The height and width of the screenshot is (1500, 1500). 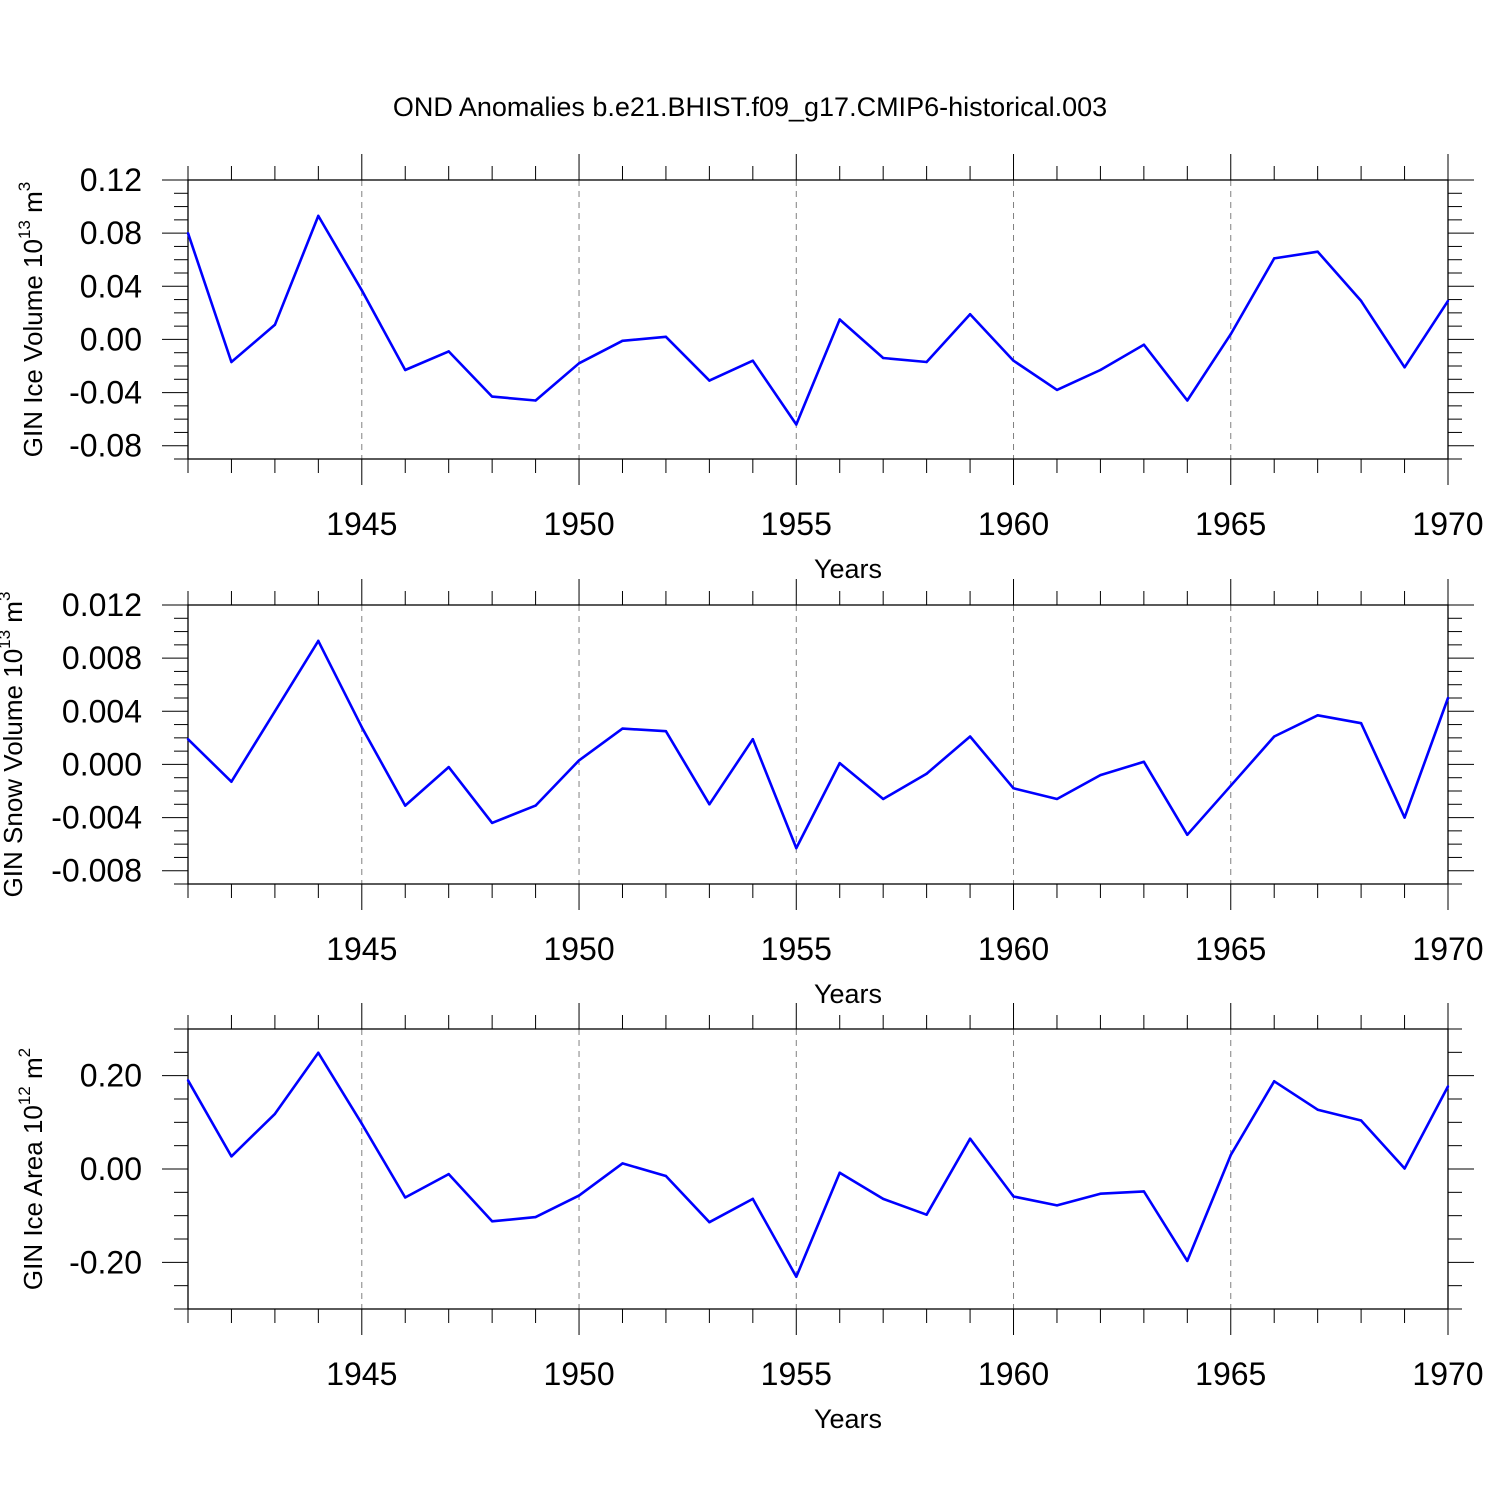 What do you see at coordinates (111, 339) in the screenshot?
I see `y-tick-label: 0.00` at bounding box center [111, 339].